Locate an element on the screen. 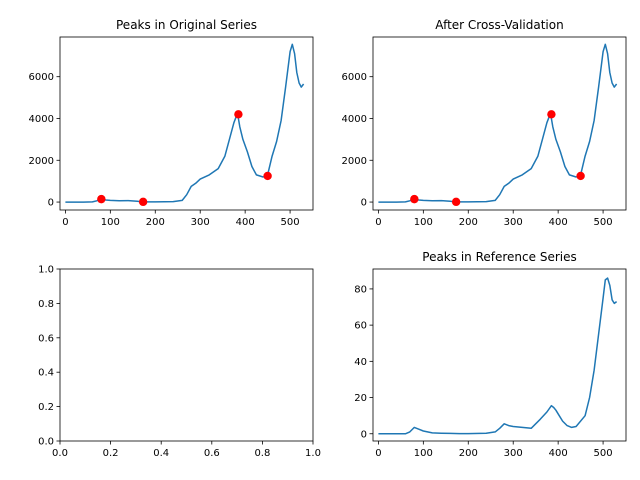 The width and height of the screenshot is (640, 480). x-tick-label: 0.2 is located at coordinates (111, 453).